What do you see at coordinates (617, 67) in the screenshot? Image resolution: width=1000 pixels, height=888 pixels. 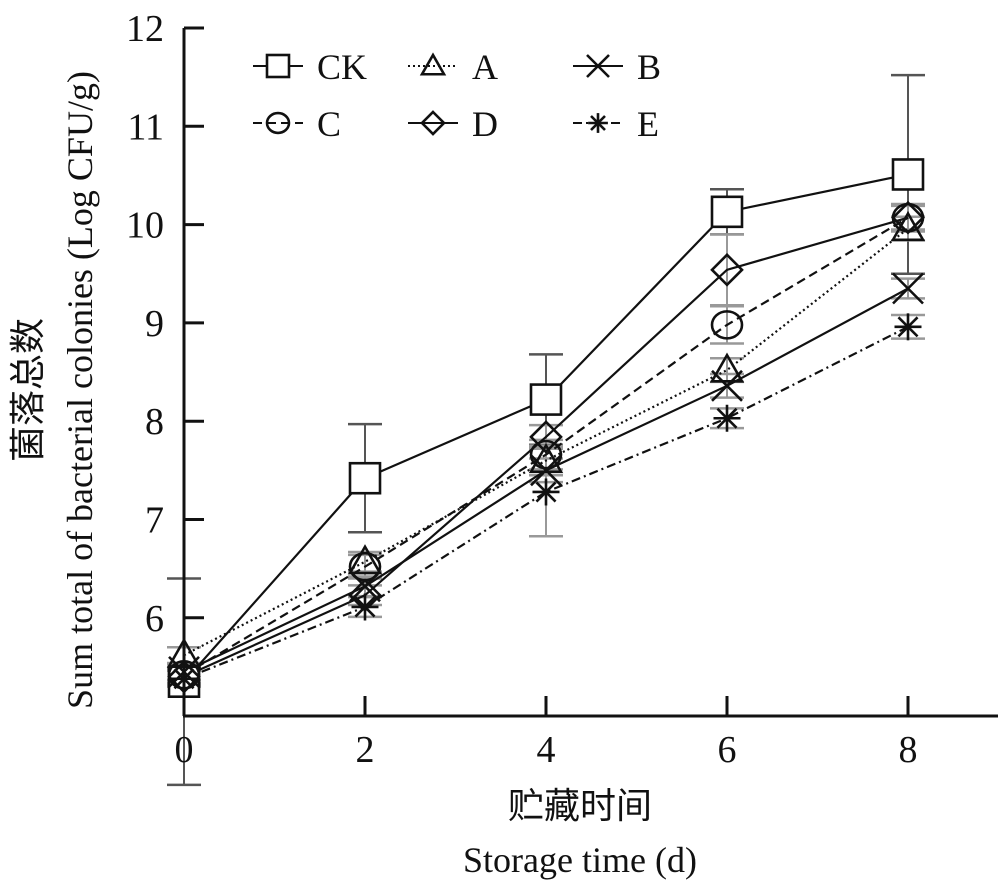 I see `legend-item-b: B` at bounding box center [617, 67].